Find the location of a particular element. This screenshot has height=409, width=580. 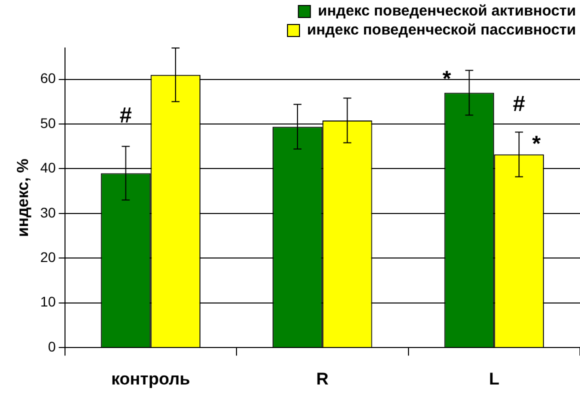

x-tick-label: контроль is located at coordinates (150, 378).